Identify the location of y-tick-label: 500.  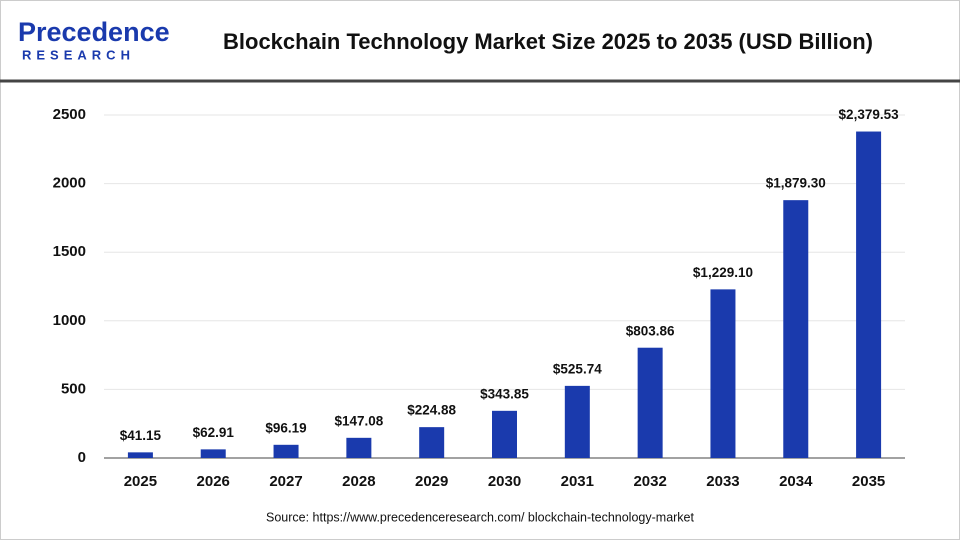
(73, 388).